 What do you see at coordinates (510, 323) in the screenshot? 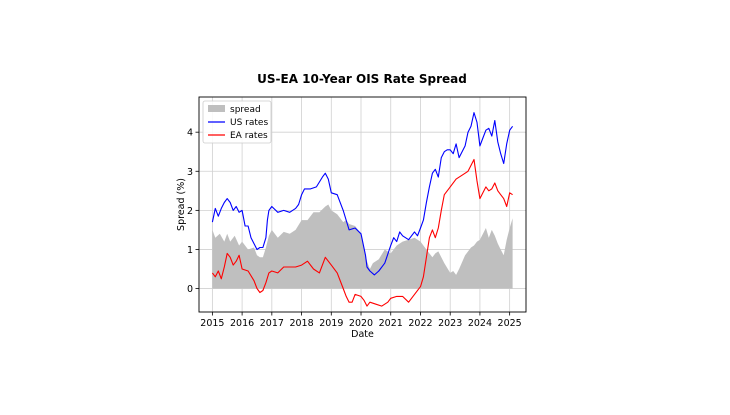
I see `x-tick-label: 2025` at bounding box center [510, 323].